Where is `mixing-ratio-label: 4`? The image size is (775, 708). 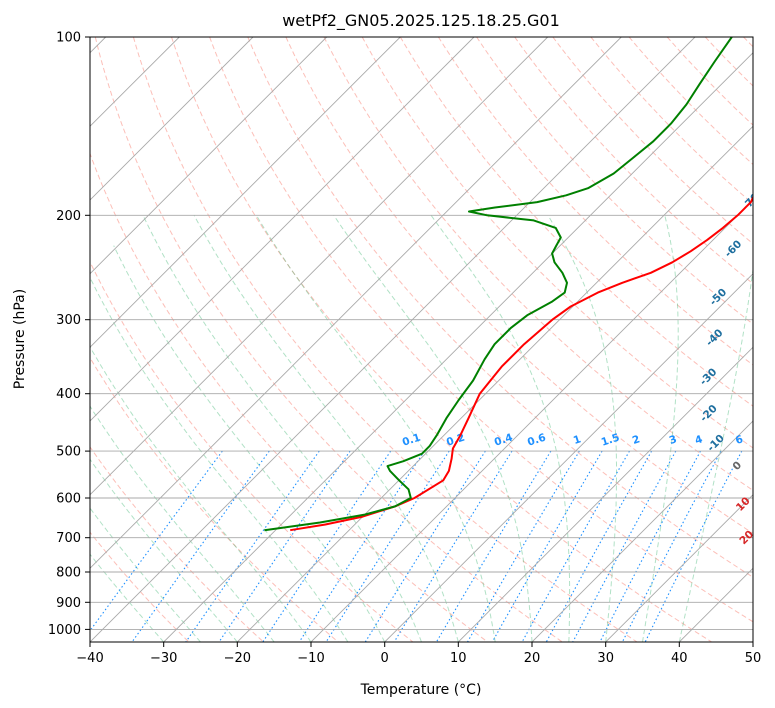 mixing-ratio-label: 4 is located at coordinates (698, 440).